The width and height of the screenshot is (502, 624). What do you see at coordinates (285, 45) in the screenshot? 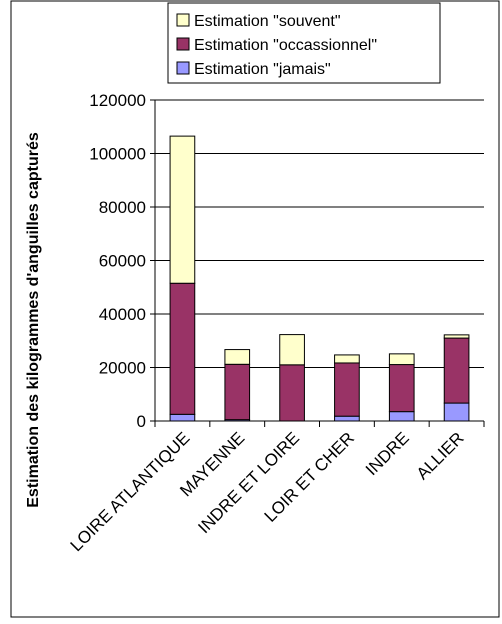
I see `legend-entry: Estimation "occassionnel"` at bounding box center [285, 45].